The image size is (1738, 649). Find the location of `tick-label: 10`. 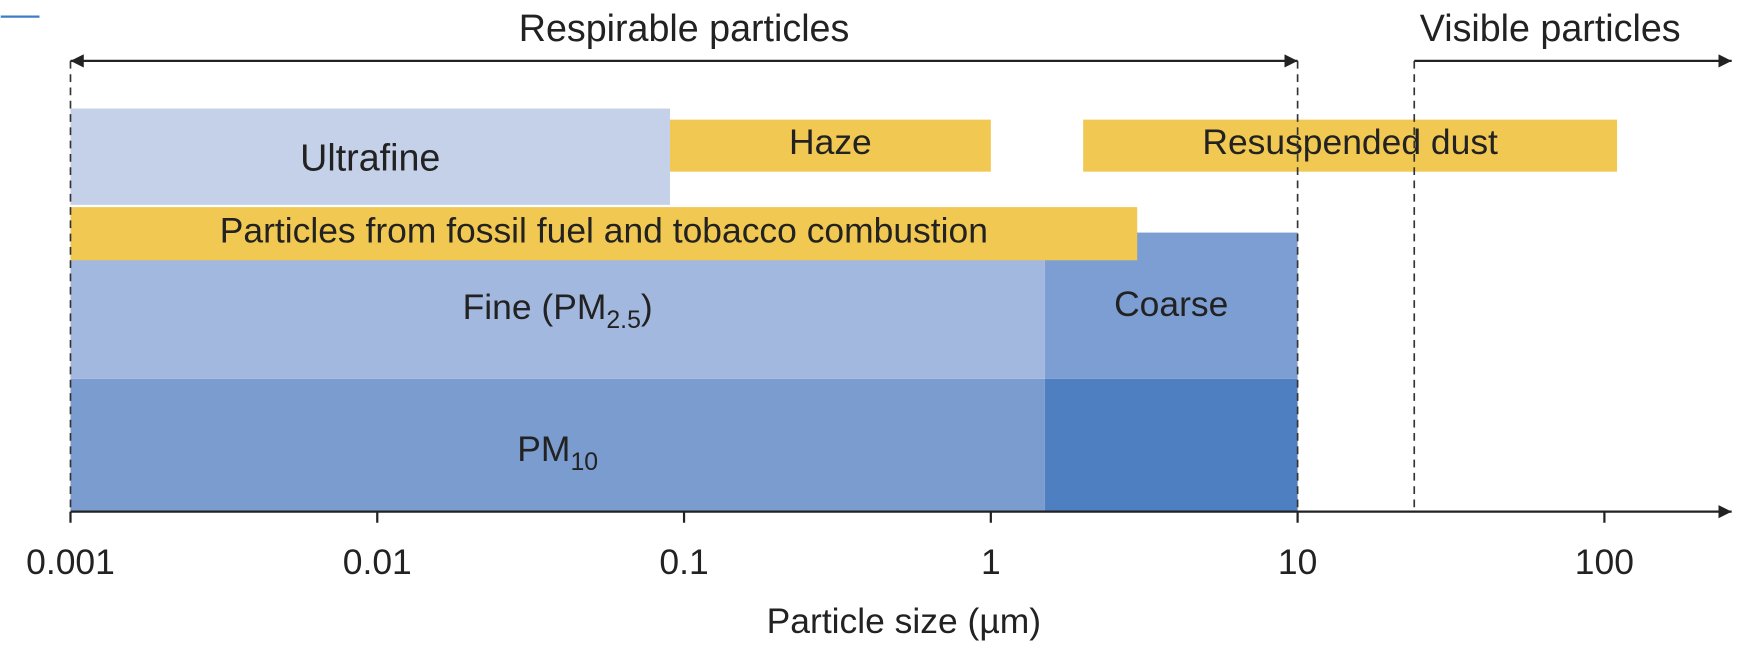

tick-label: 10 is located at coordinates (1297, 562).